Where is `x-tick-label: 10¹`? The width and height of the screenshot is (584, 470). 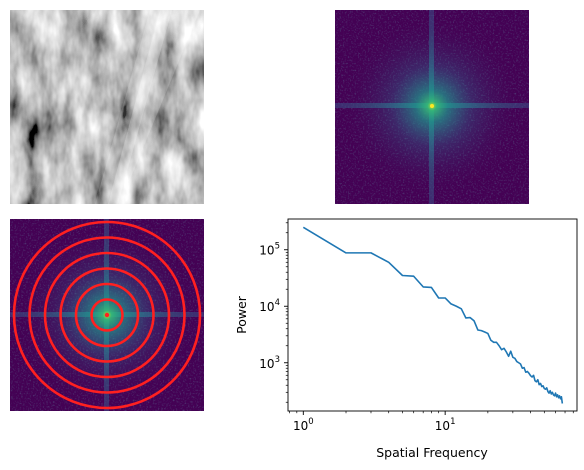 x-tick-label: 10¹ is located at coordinates (445, 425).